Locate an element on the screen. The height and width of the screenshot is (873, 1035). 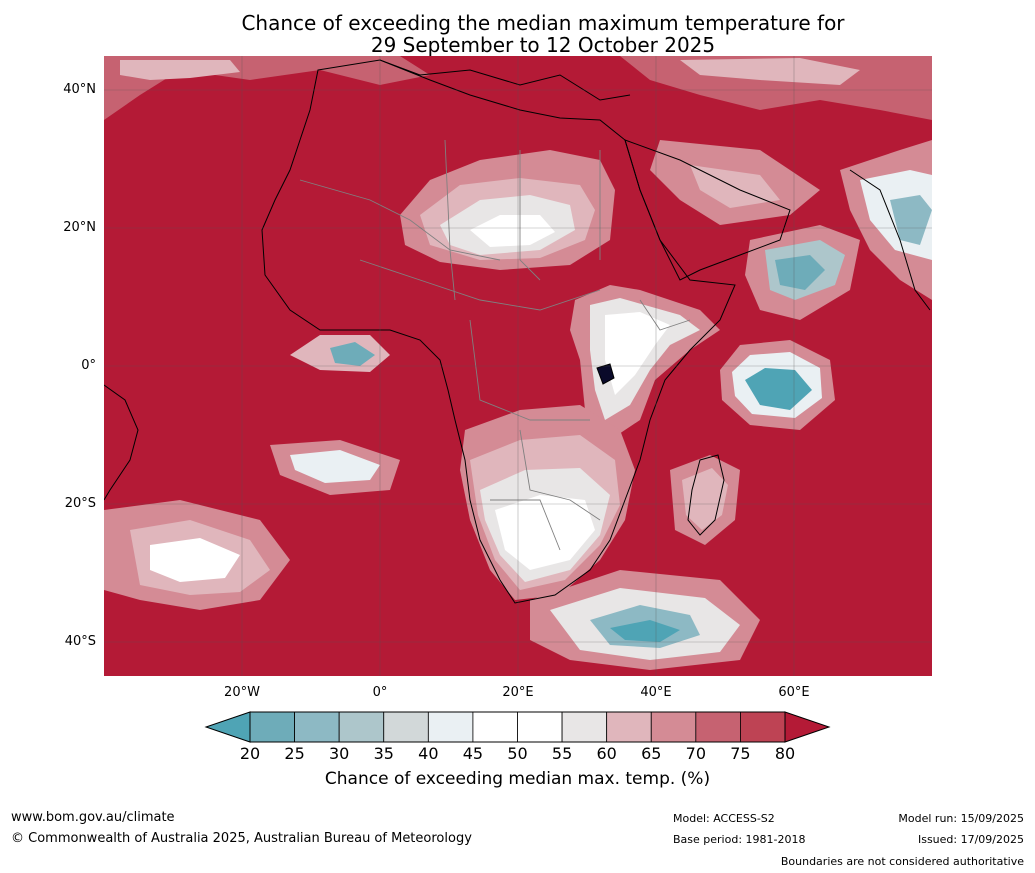
lat-label-0: 0° is located at coordinates (88, 365).